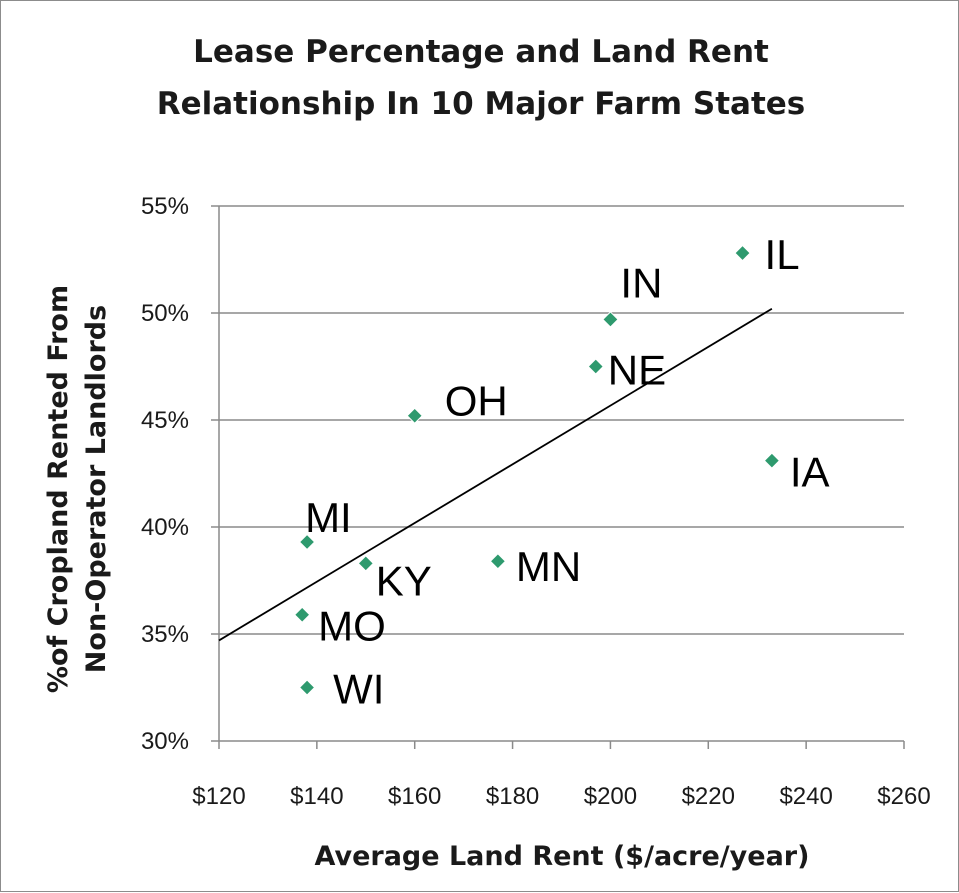 The width and height of the screenshot is (959, 893). What do you see at coordinates (481, 104) in the screenshot?
I see `chart-title-line-2: Relationship In 10 Major Farm States` at bounding box center [481, 104].